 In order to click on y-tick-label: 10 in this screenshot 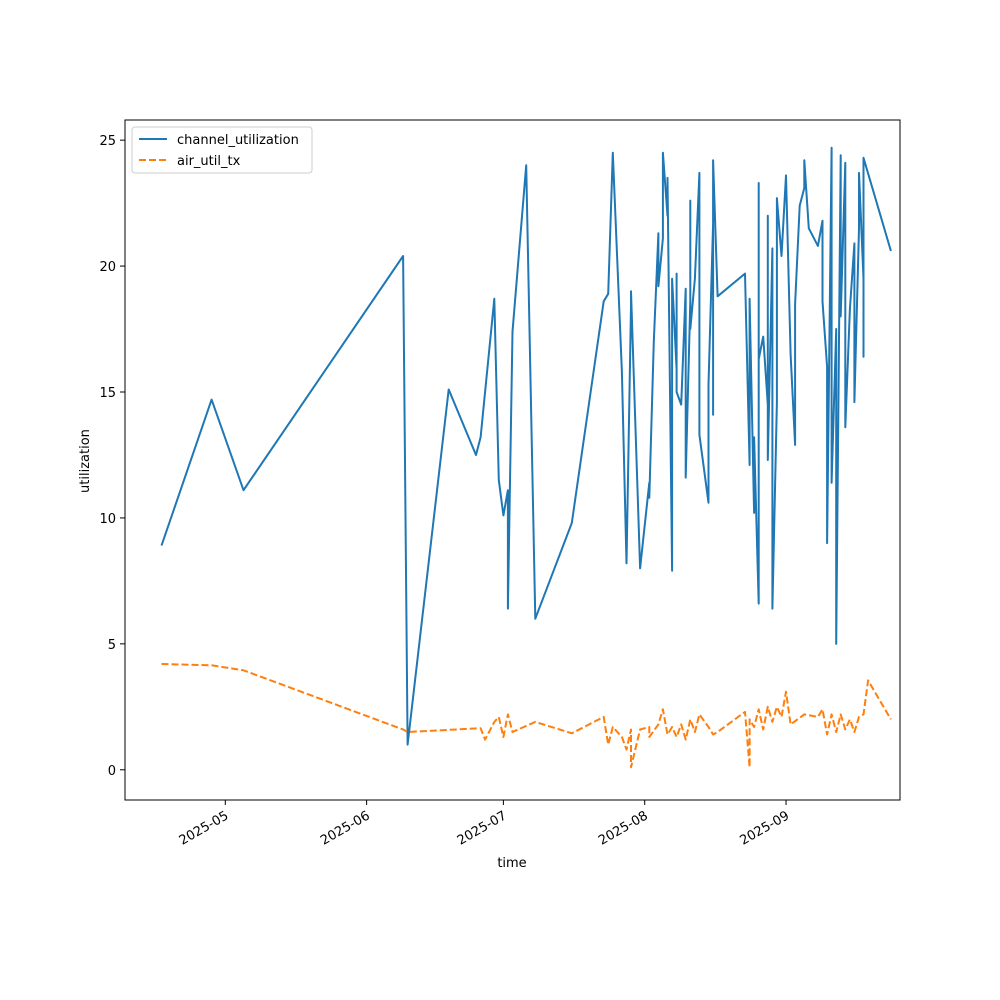, I will do `click(107, 519)`.